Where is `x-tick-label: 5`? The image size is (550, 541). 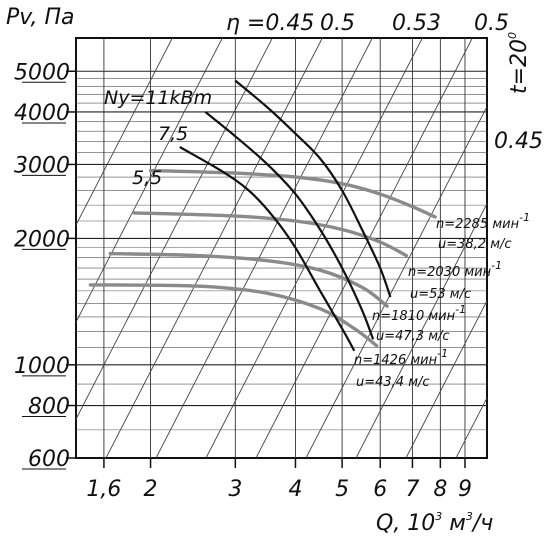 x-tick-label: 5 is located at coordinates (342, 489).